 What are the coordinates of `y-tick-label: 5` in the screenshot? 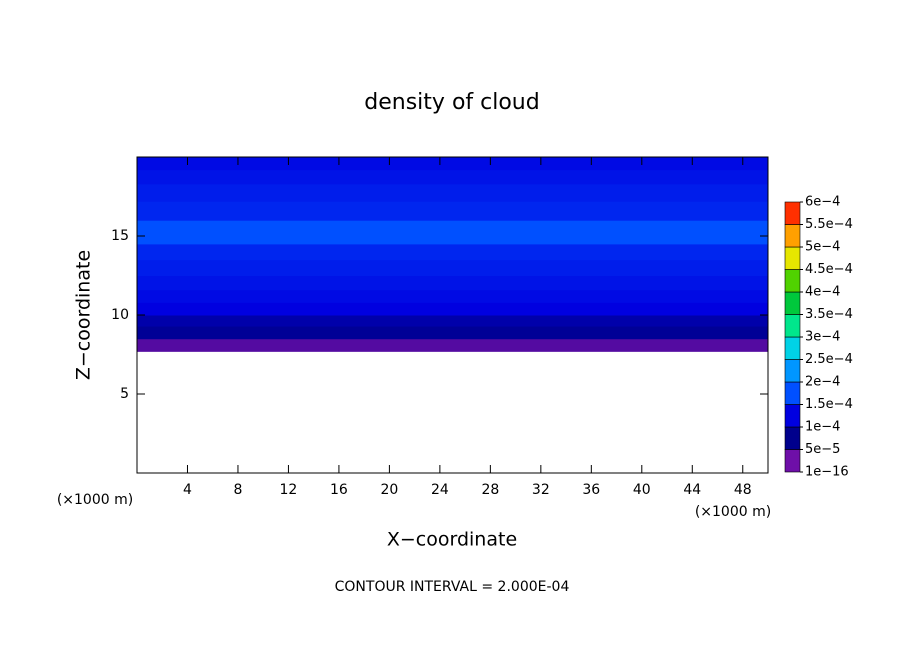 It's located at (124, 394).